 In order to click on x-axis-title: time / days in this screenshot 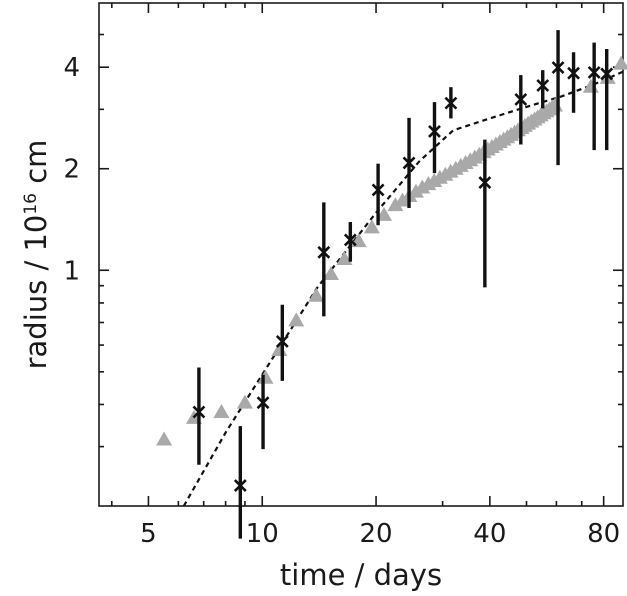, I will do `click(361, 575)`.